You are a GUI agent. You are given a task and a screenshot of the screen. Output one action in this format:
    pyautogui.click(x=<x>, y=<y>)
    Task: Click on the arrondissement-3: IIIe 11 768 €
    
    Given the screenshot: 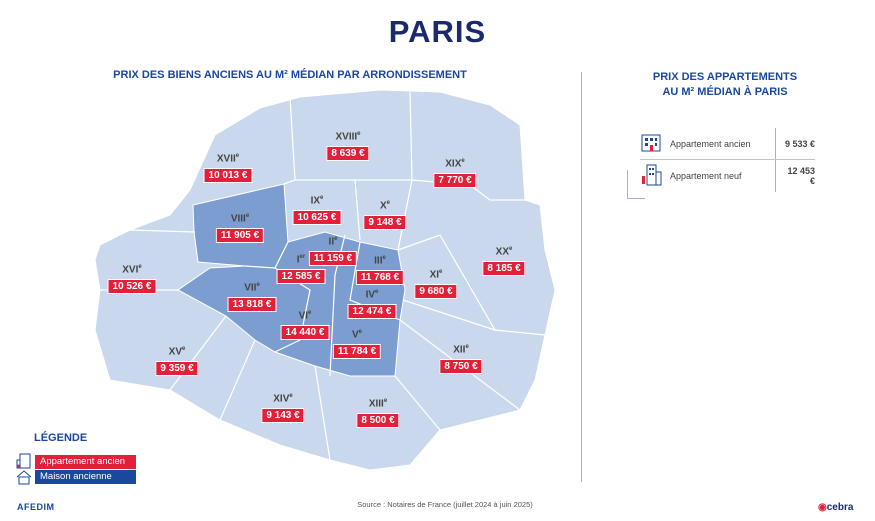 What is the action you would take?
    pyautogui.click(x=380, y=269)
    